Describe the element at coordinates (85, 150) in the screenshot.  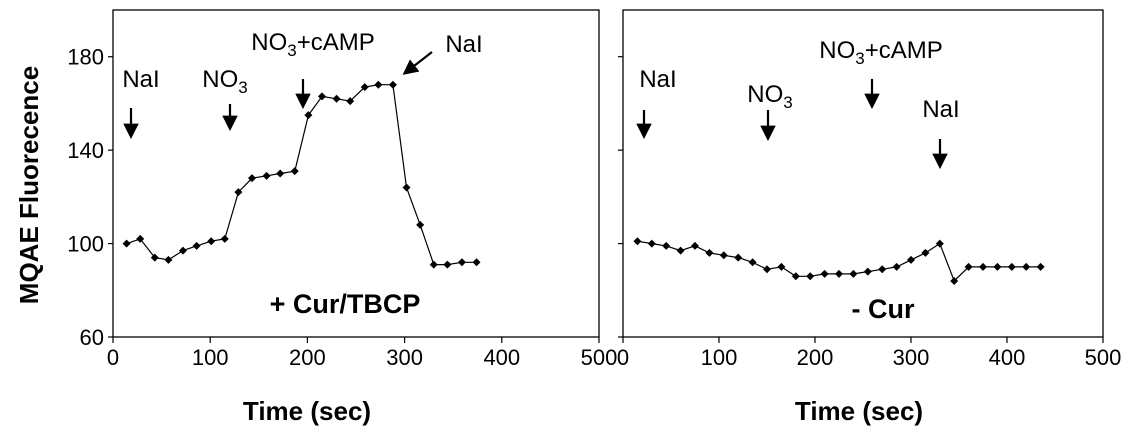
I see `y-tick-label: 140` at that location.